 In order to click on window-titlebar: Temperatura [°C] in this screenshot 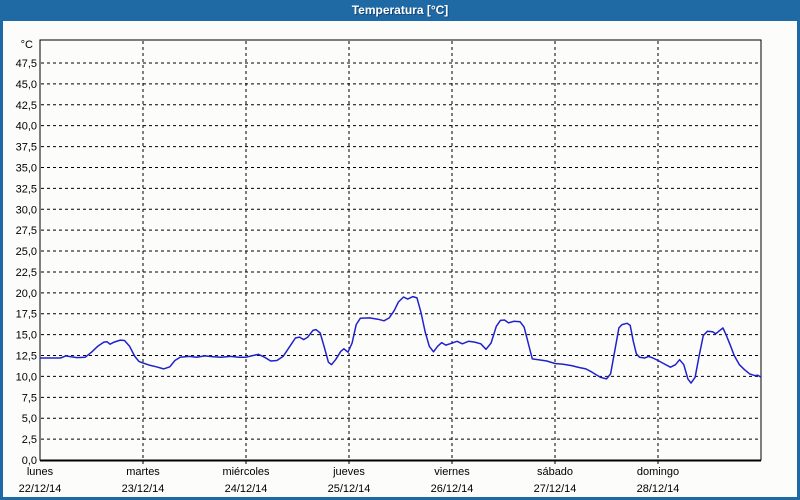, I will do `click(400, 10)`.